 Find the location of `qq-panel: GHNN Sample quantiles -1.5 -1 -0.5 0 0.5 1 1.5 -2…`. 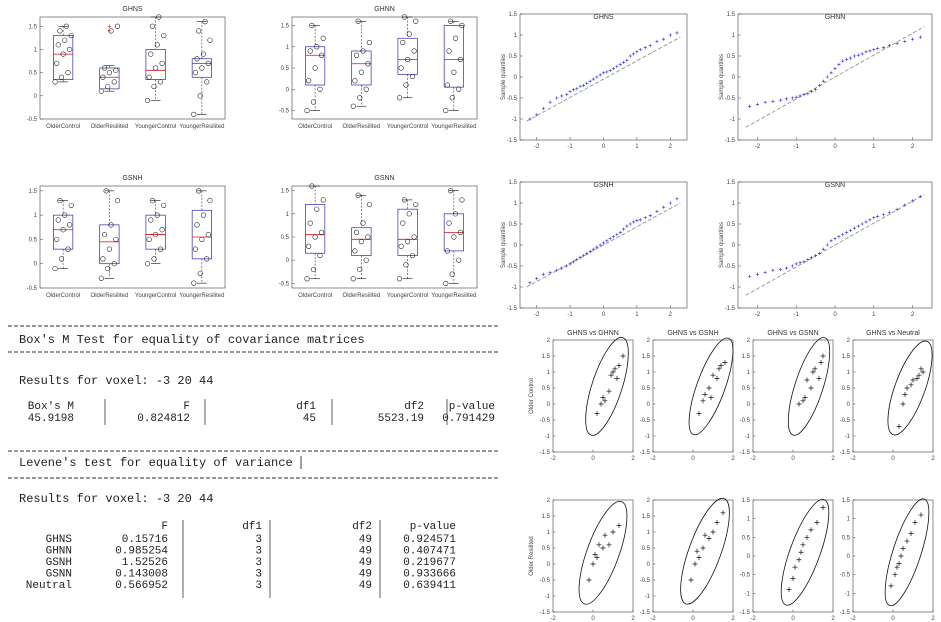

qq-panel: GHNN Sample quantiles -1.5 -1 -0.5 0 0.5 1 1.5 -2… is located at coordinates (826, 81).